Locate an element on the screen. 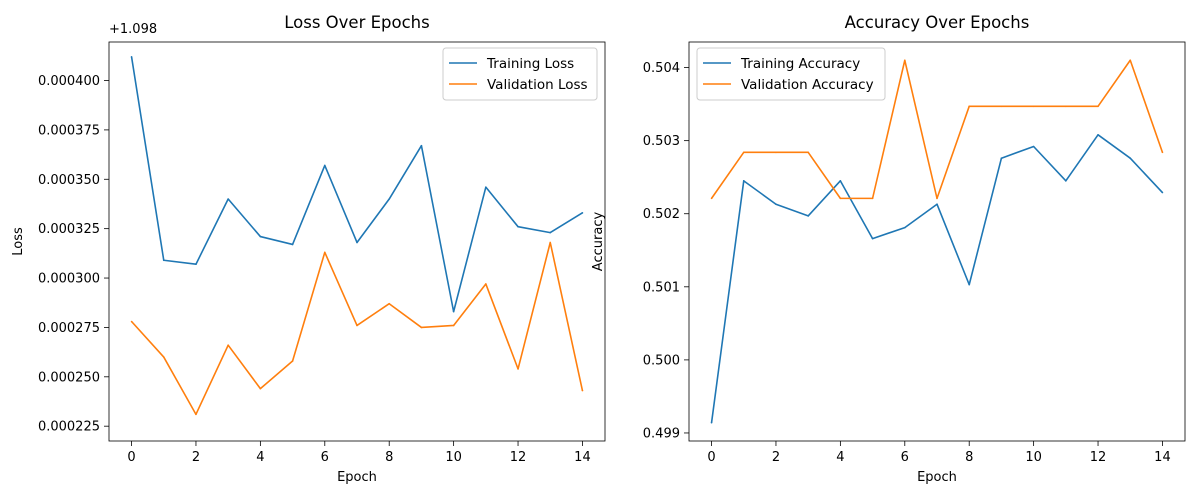  chart0-x-tick-label: 4 is located at coordinates (260, 457).